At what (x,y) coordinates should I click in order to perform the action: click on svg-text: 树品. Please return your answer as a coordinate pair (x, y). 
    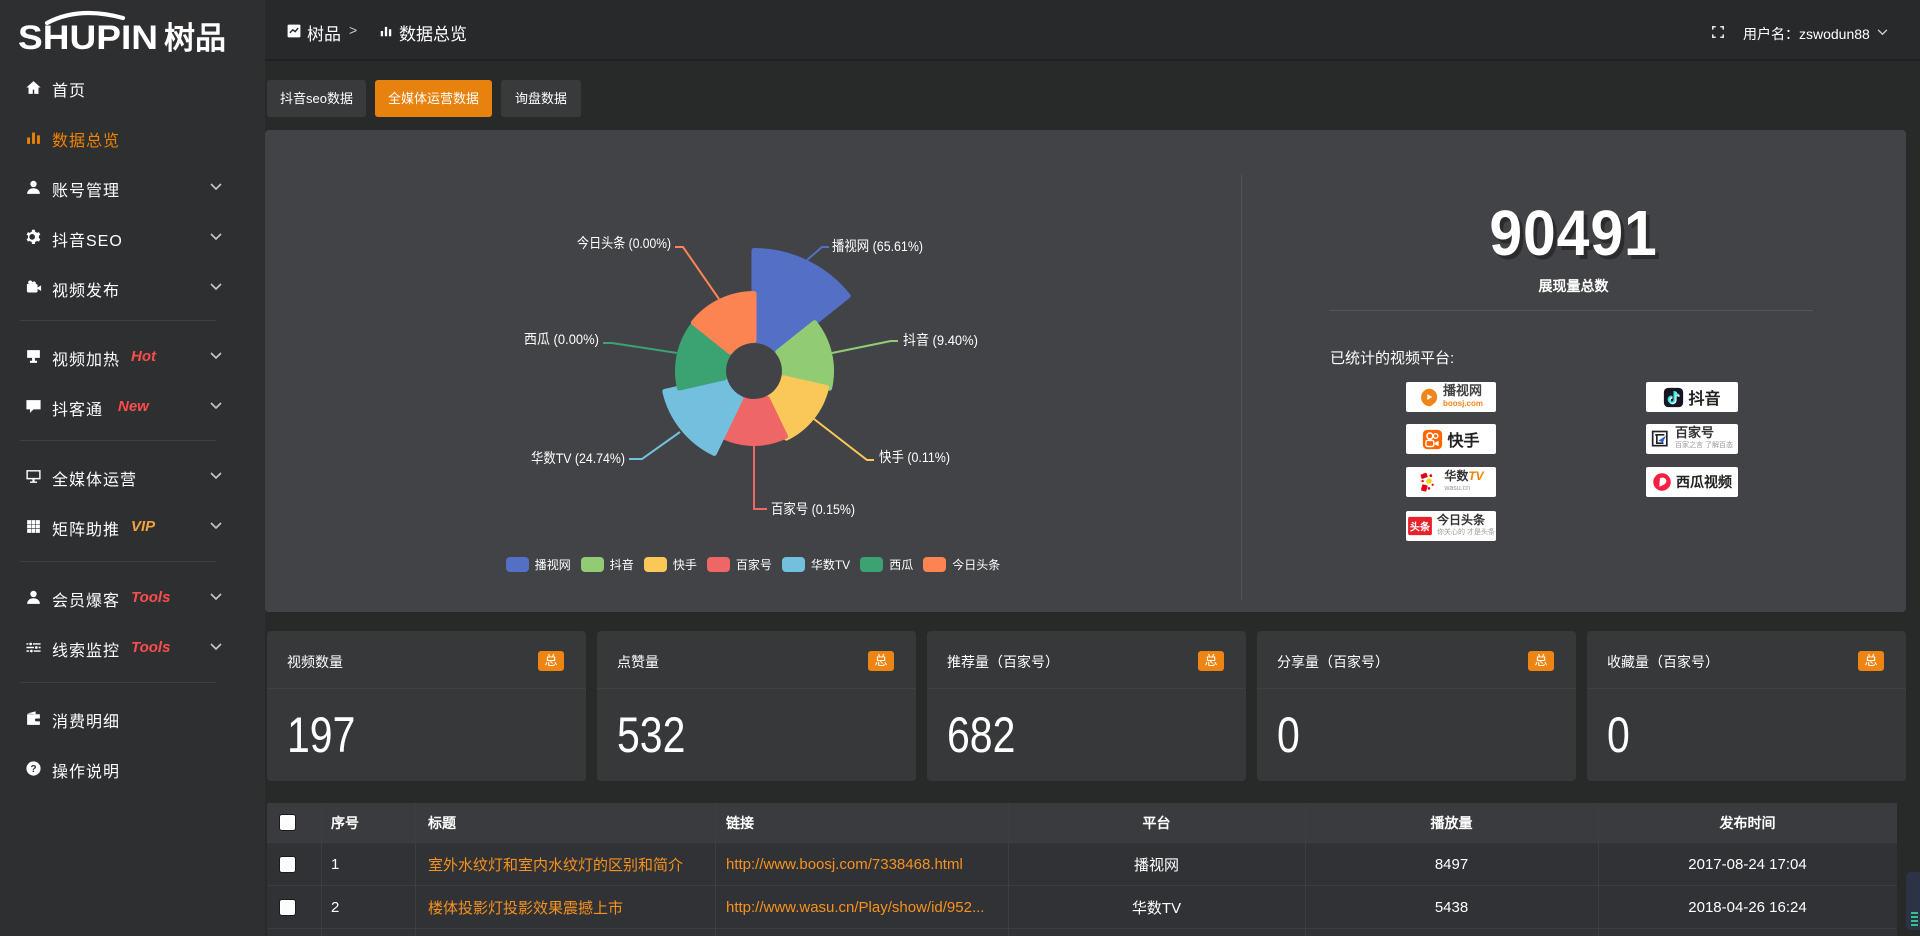
    Looking at the image, I should click on (195, 38).